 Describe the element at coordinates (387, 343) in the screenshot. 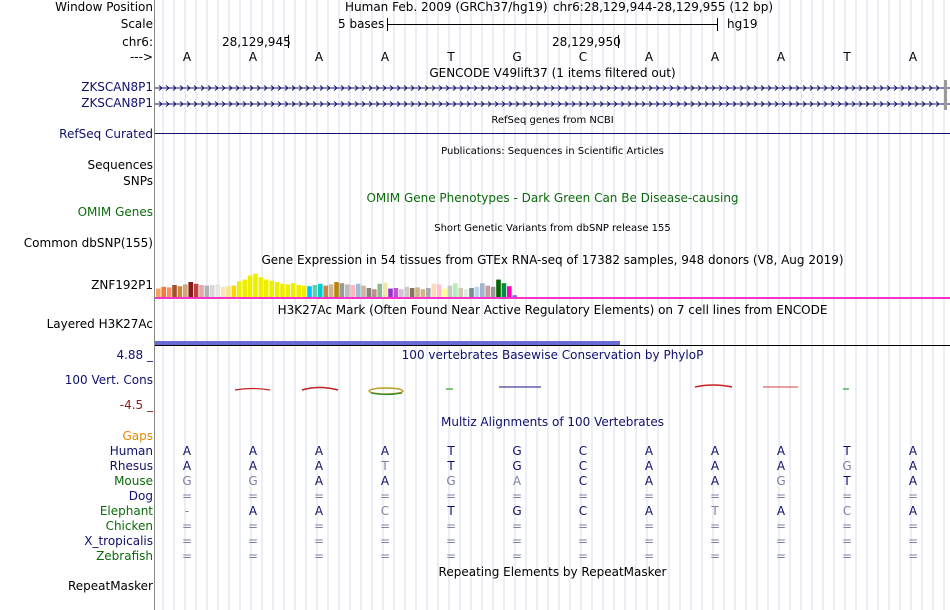

I see `h3k27ac-signal-bar` at that location.